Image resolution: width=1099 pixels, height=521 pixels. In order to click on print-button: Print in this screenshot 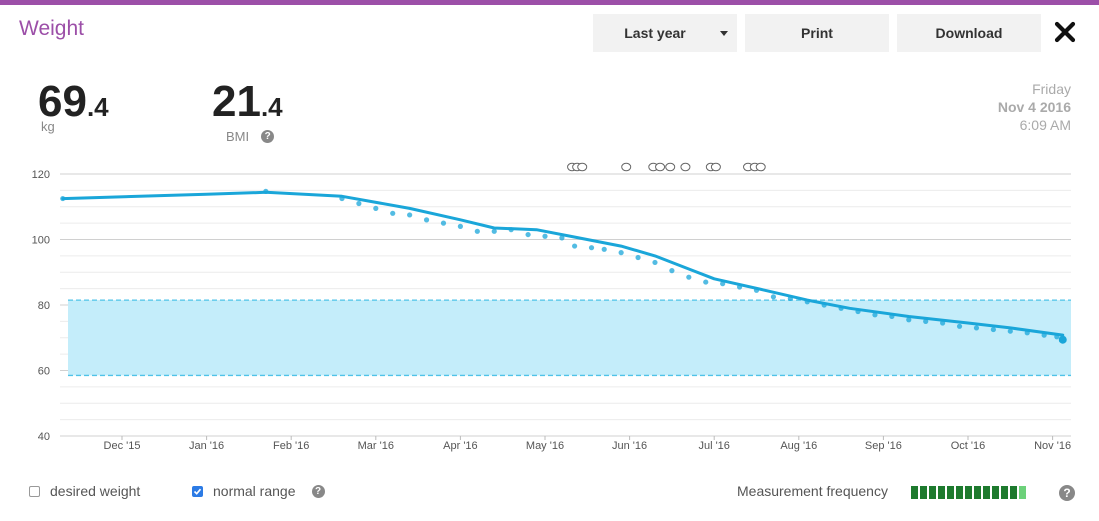, I will do `click(817, 33)`.